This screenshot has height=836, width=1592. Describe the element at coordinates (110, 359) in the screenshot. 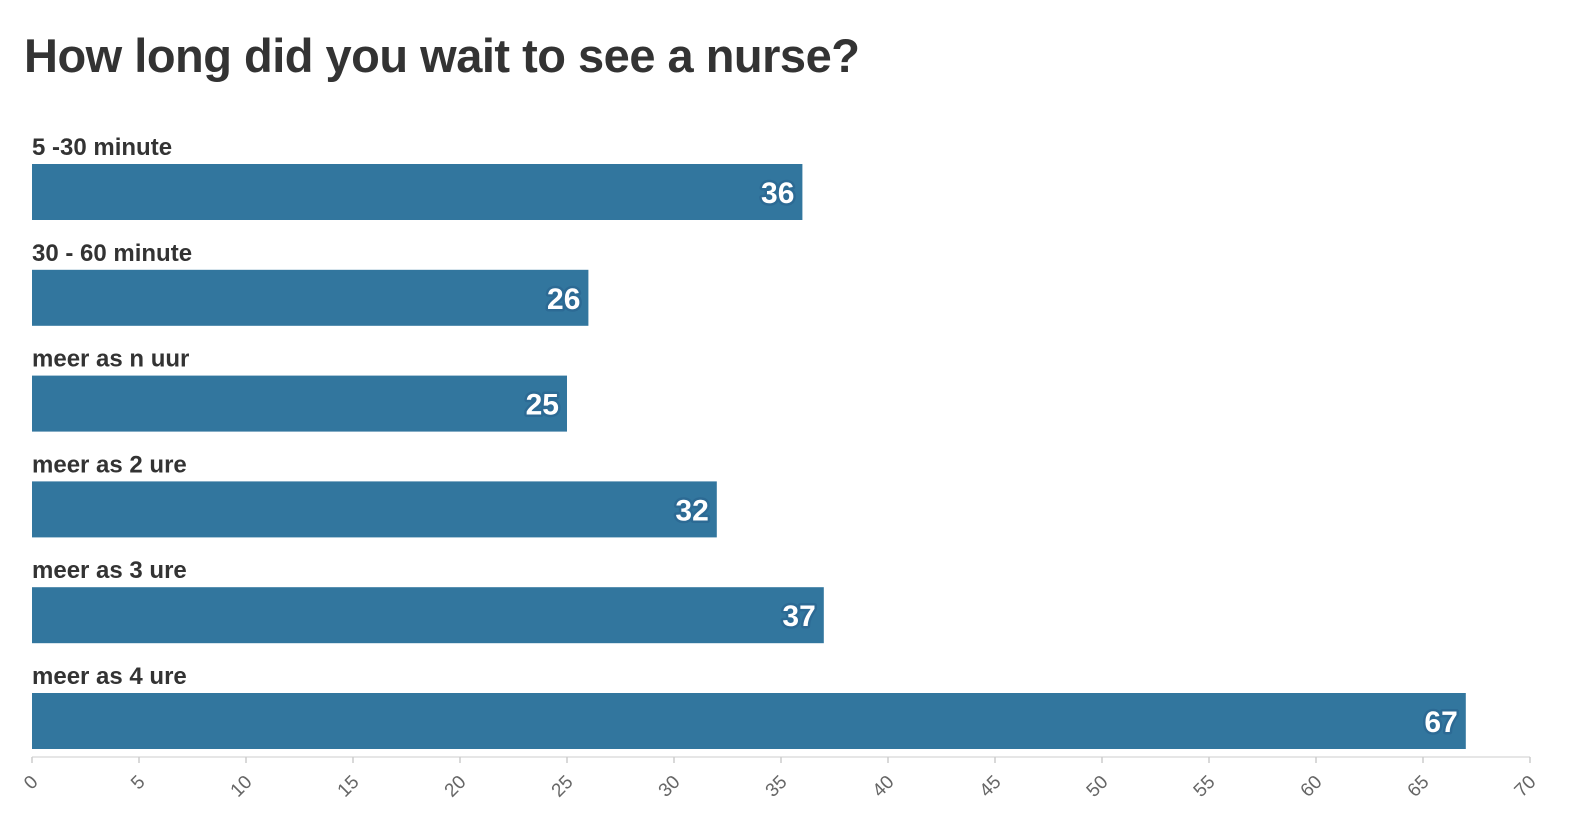

I see `category-label: meer as n uur` at that location.